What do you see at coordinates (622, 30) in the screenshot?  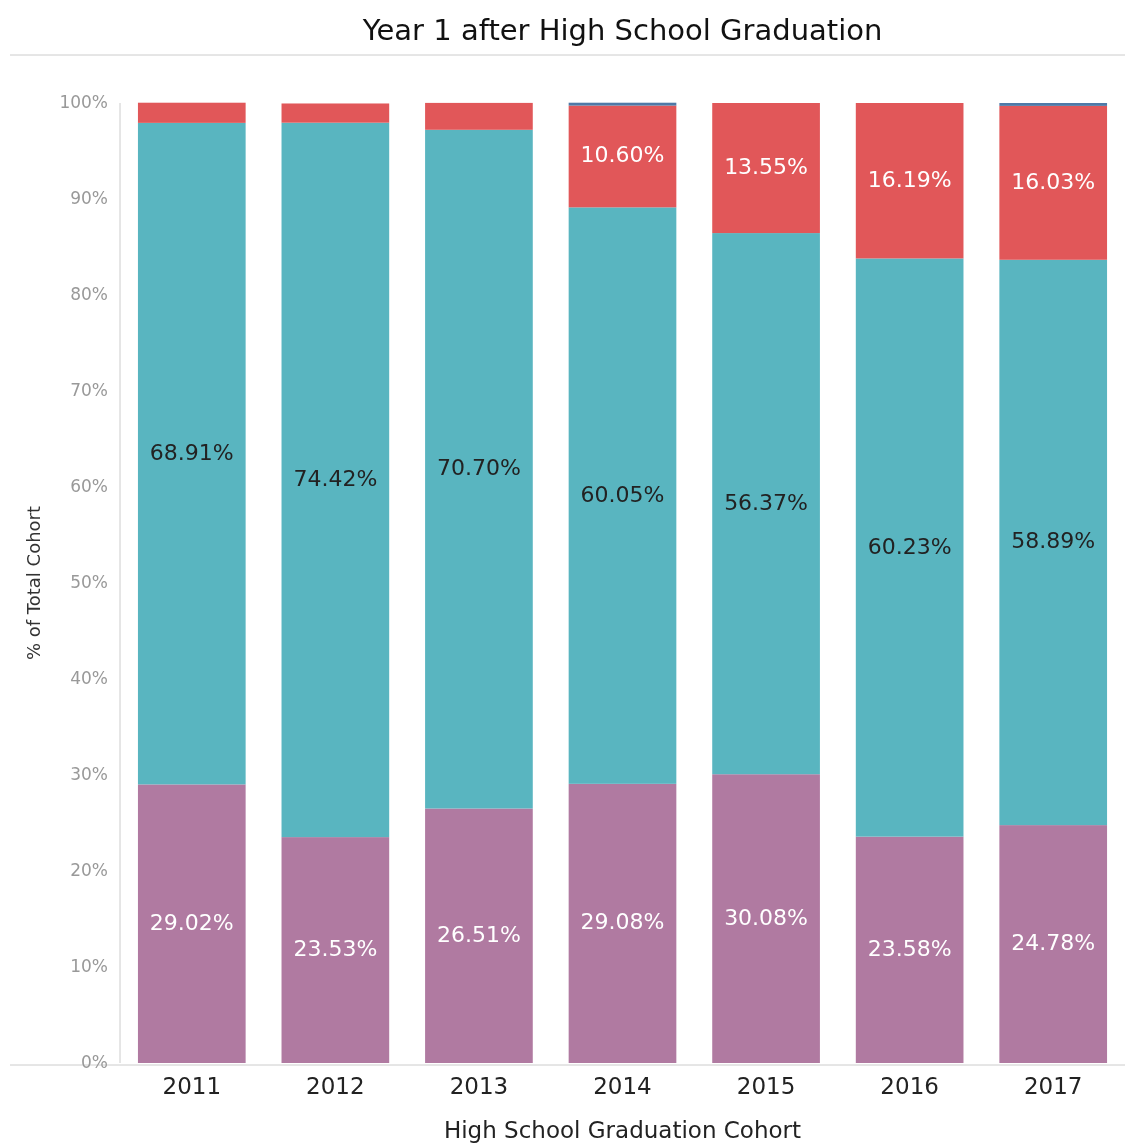 I see `chart-title: Year 1 after High School Graduation` at bounding box center [622, 30].